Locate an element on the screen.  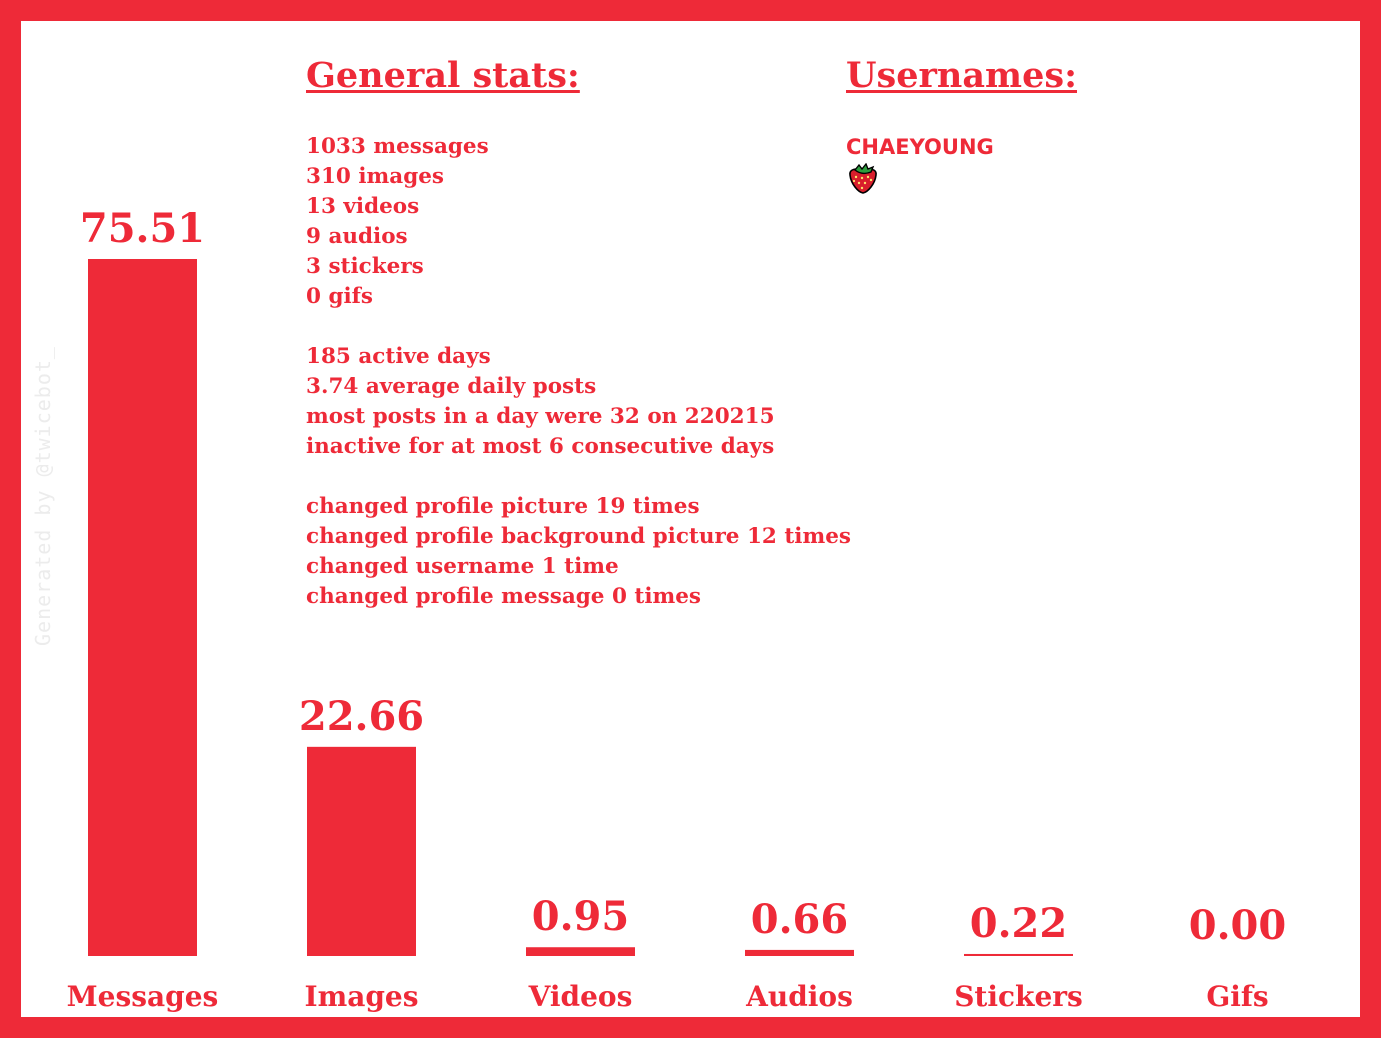
username-item: CHAEYOUNG is located at coordinates (920, 147).